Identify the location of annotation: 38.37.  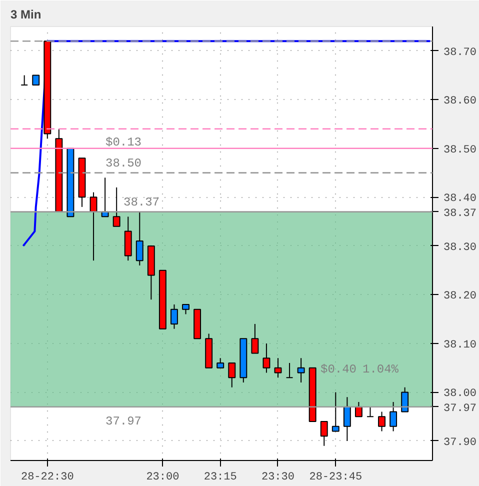
(142, 203).